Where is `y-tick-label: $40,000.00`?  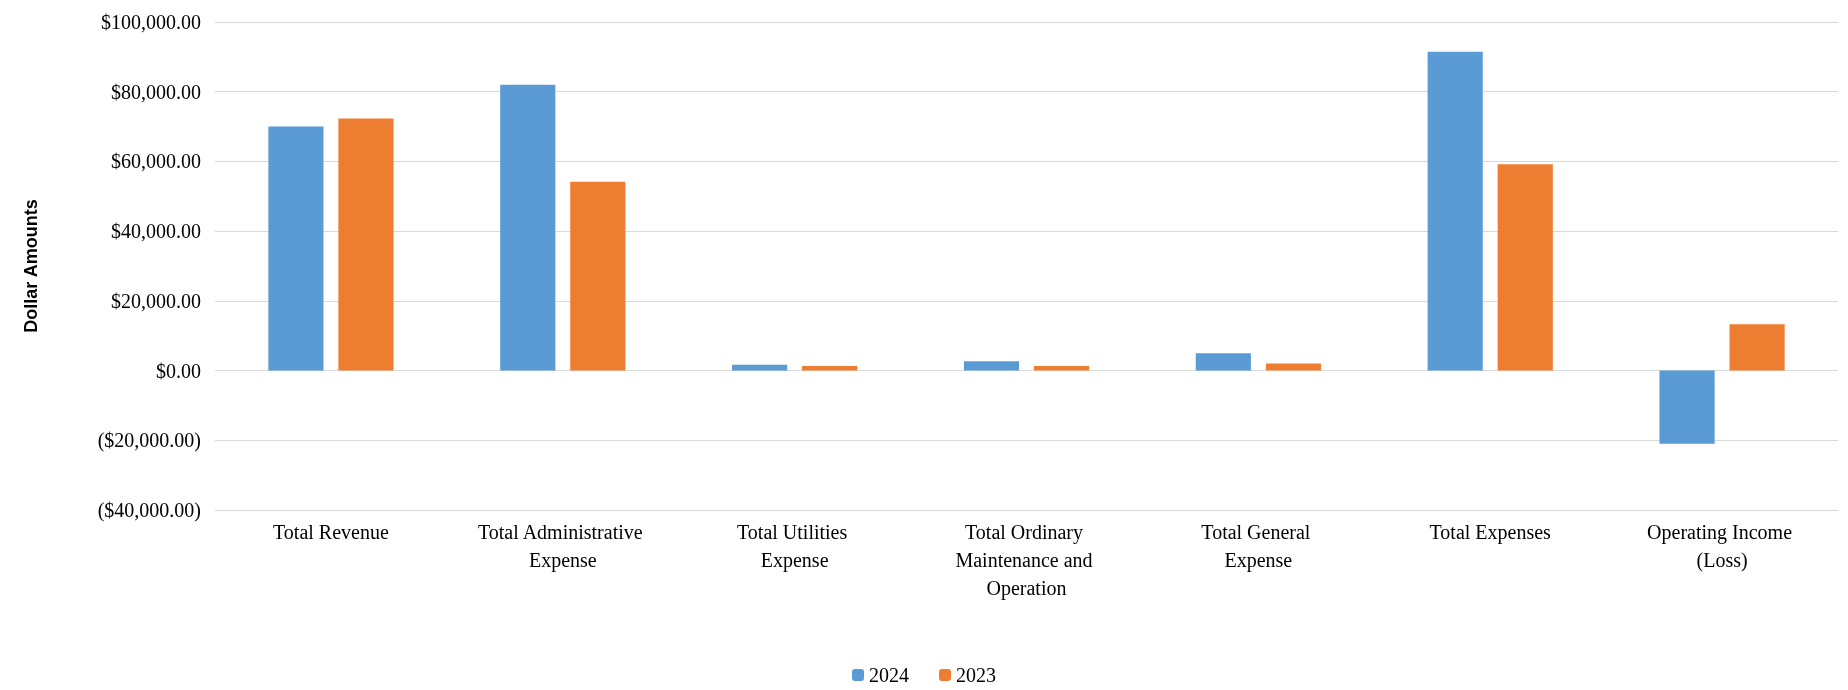
y-tick-label: $40,000.00 is located at coordinates (156, 231).